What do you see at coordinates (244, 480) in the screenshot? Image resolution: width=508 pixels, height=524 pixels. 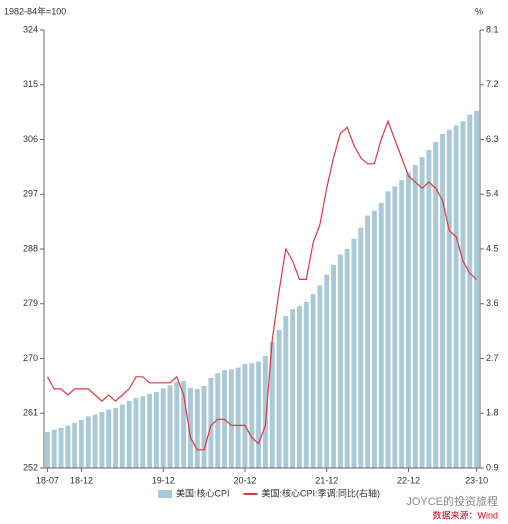 I see `x-tick-label: 20-12` at bounding box center [244, 480].